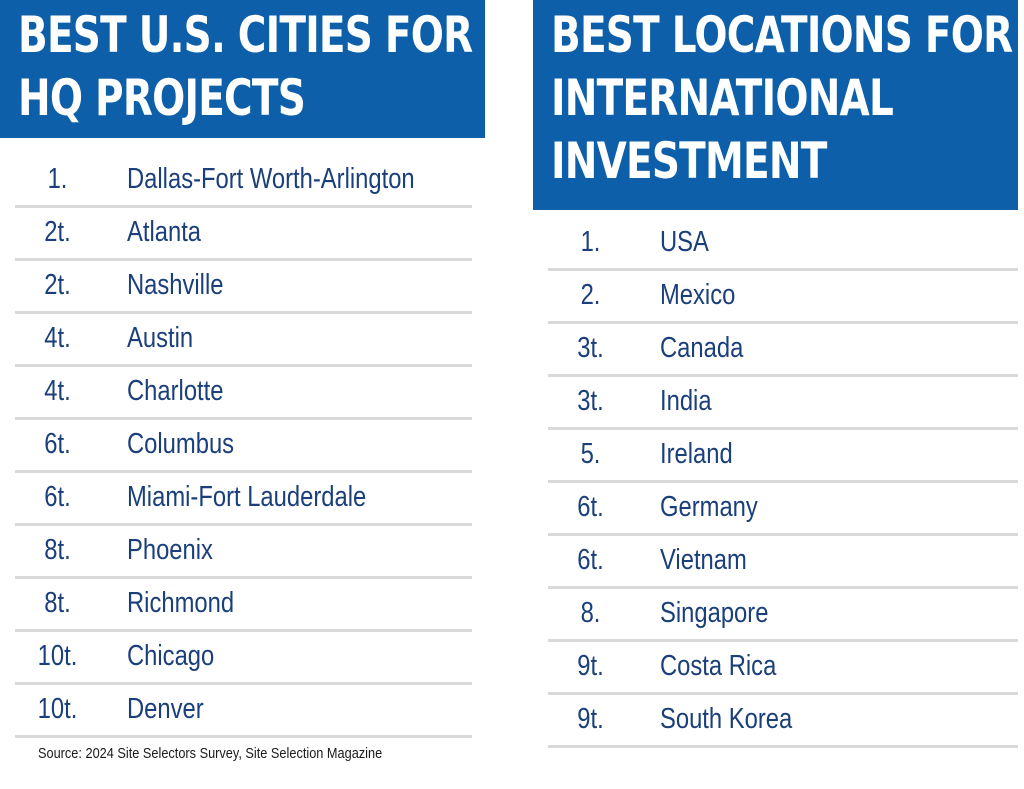 This screenshot has height=789, width=1024. What do you see at coordinates (702, 348) in the screenshot?
I see `country-name: Canada` at bounding box center [702, 348].